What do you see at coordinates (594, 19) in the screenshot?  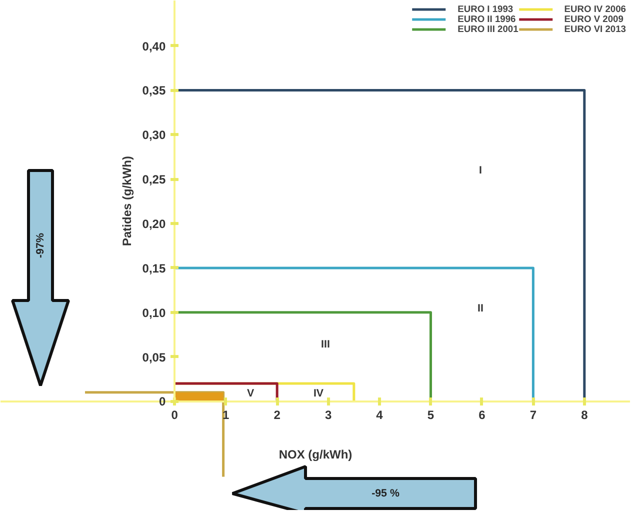 I see `legend-label: EURO V 2009` at bounding box center [594, 19].